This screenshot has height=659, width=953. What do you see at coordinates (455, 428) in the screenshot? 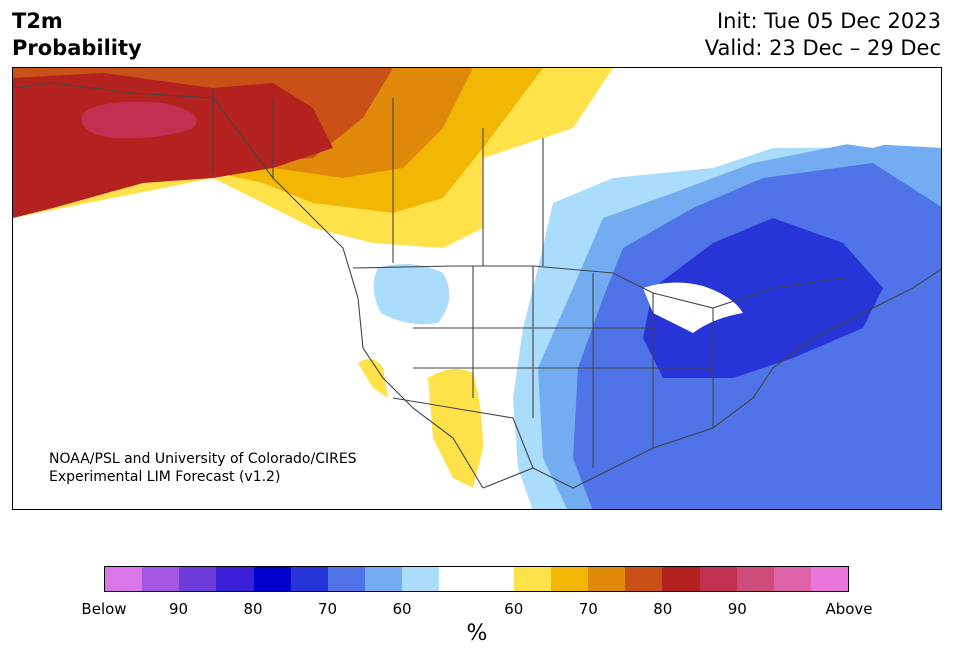
I see `above-60-region-sw` at bounding box center [455, 428].